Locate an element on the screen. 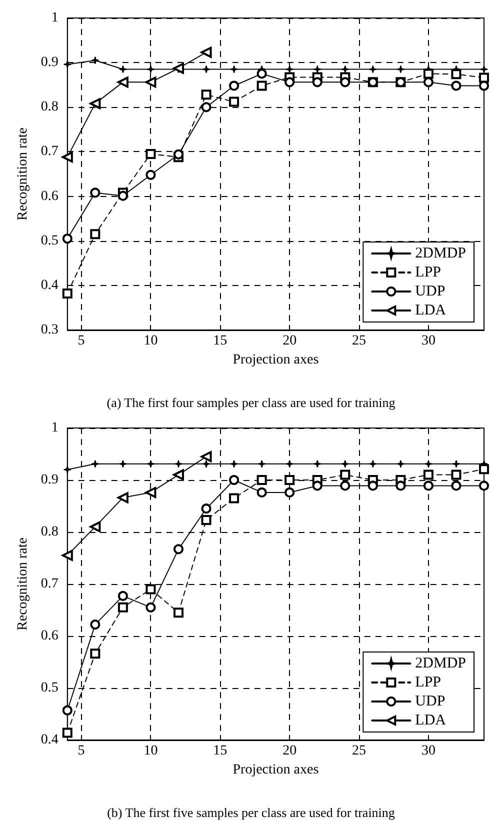 Image resolution: width=502 pixels, height=838 pixels. y-tick-label: 0.3 is located at coordinates (49, 330).